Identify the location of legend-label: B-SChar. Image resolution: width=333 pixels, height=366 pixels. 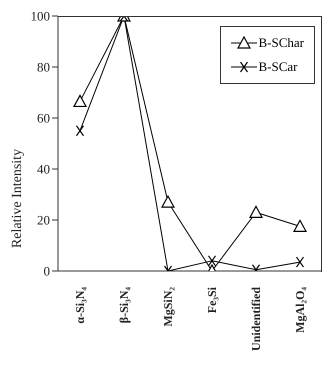
(281, 43).